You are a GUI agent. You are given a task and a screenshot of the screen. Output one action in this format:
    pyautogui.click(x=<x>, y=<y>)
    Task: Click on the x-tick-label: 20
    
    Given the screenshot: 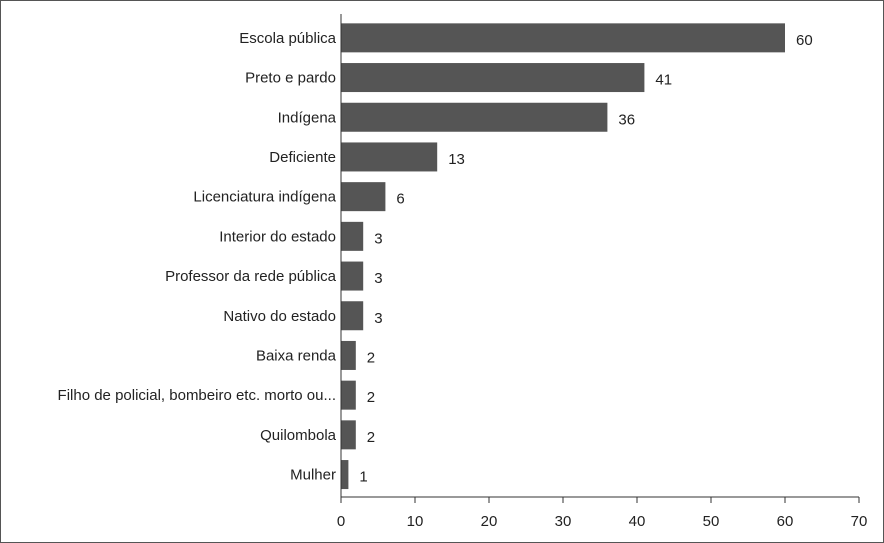 What is the action you would take?
    pyautogui.click(x=489, y=521)
    